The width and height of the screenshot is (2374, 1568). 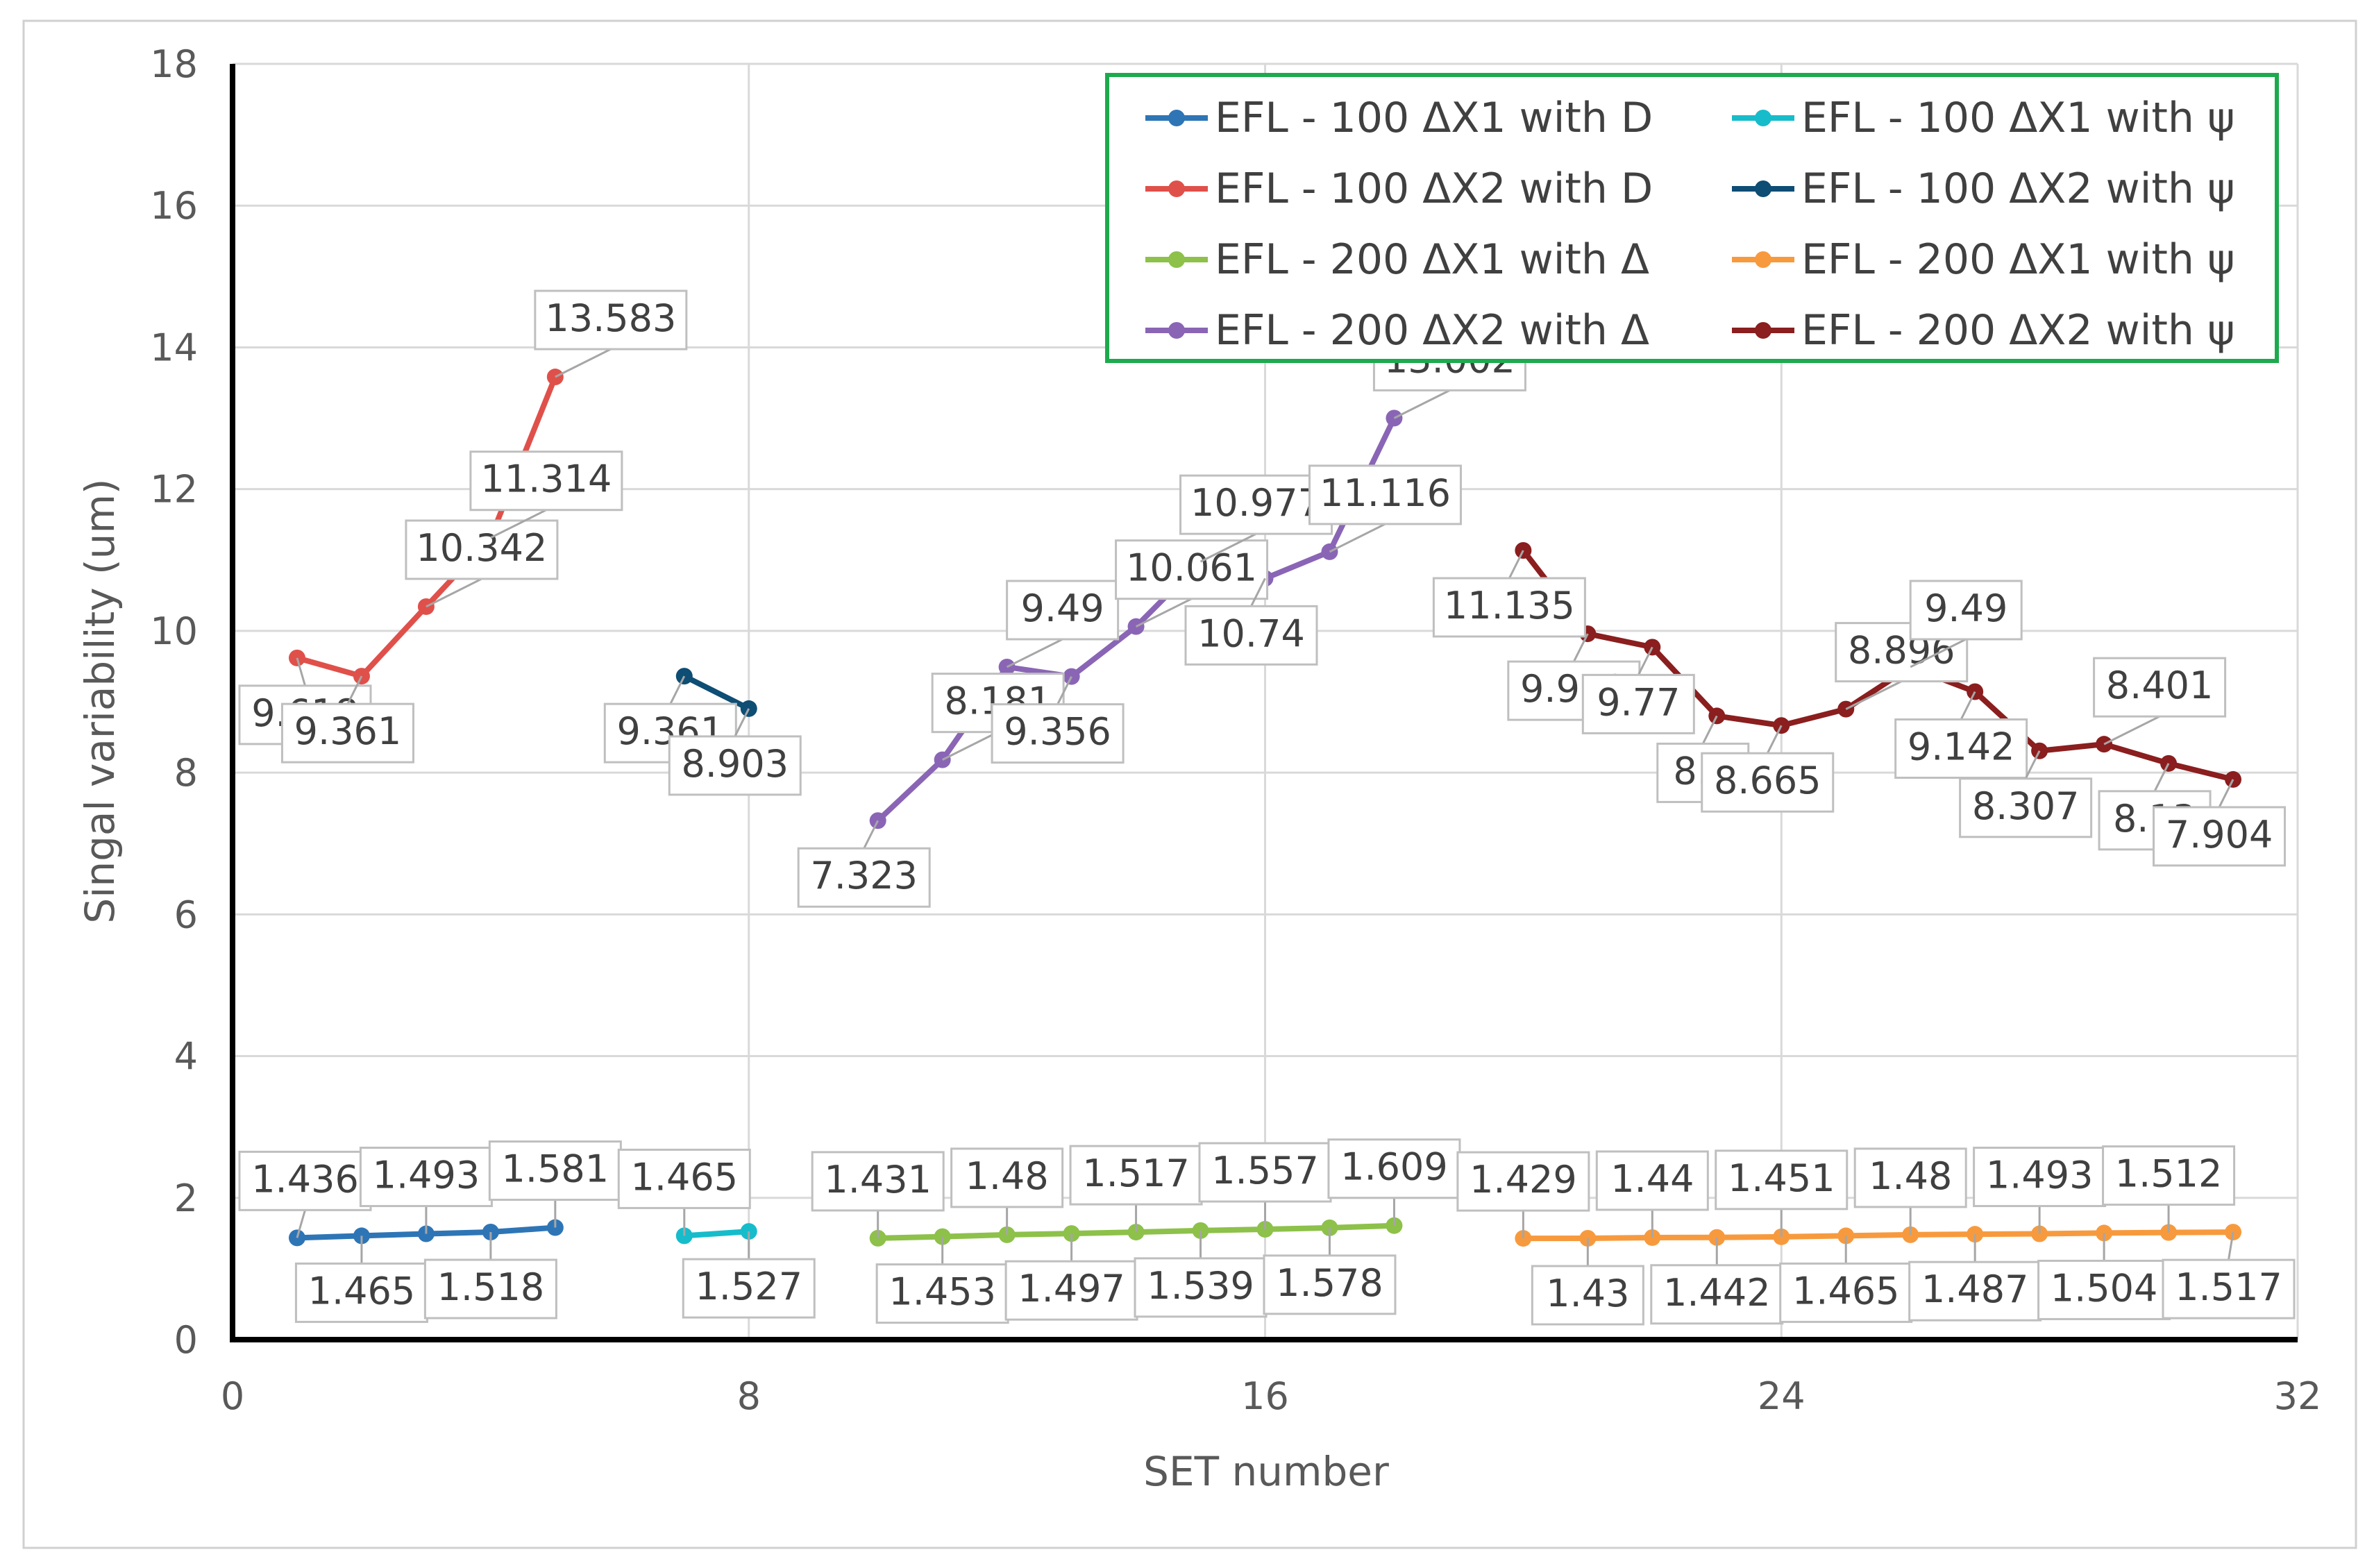 What do you see at coordinates (100, 700) in the screenshot?
I see `y-axis-title: Singal variability (um)` at bounding box center [100, 700].